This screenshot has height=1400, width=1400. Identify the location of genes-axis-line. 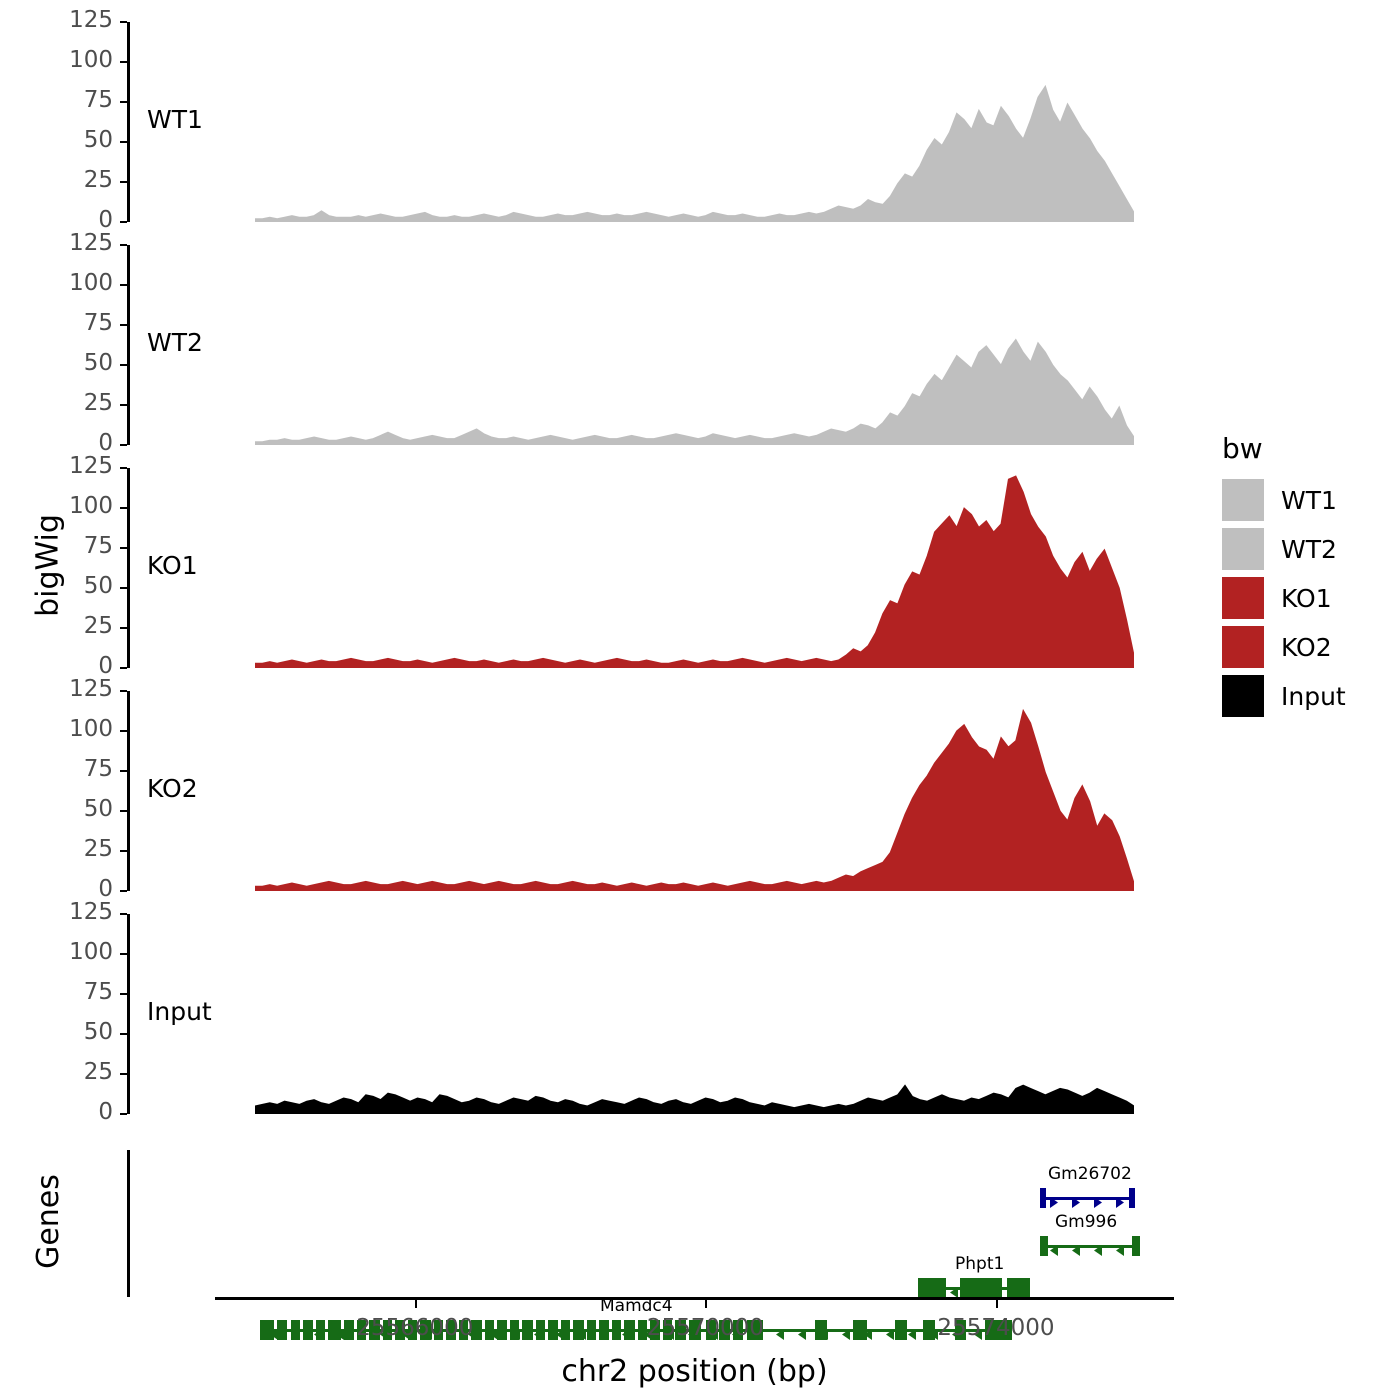
(128, 1223).